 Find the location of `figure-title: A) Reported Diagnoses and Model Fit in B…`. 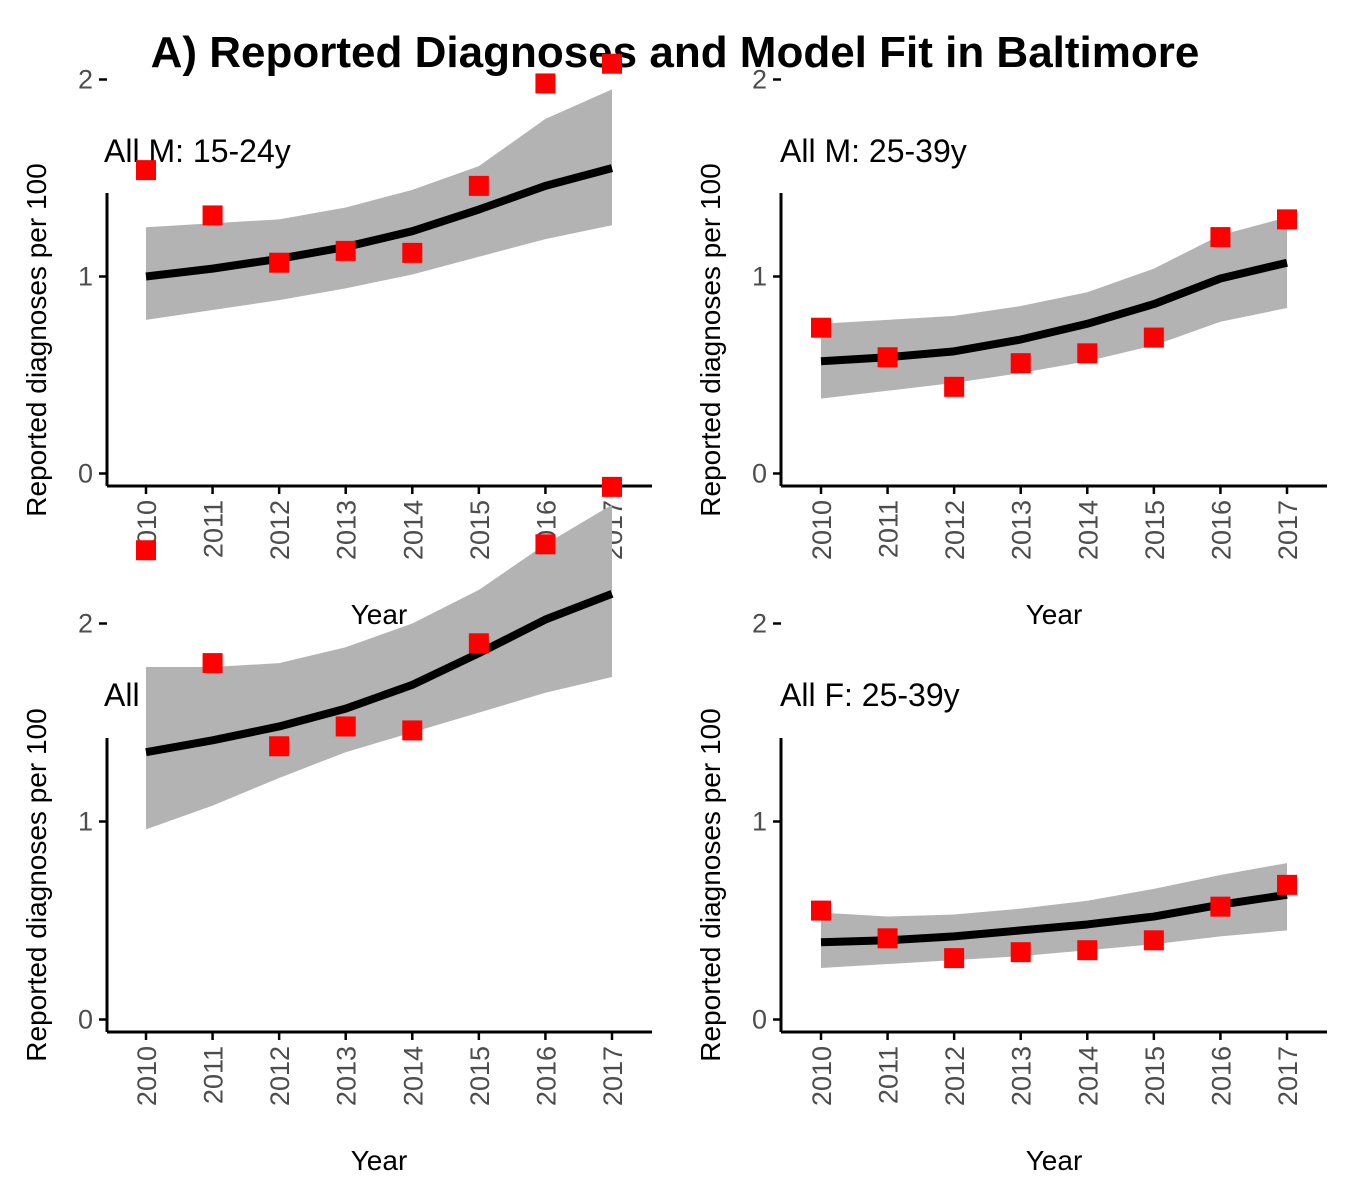

figure-title: A) Reported Diagnoses and Model Fit in B… is located at coordinates (675, 52).